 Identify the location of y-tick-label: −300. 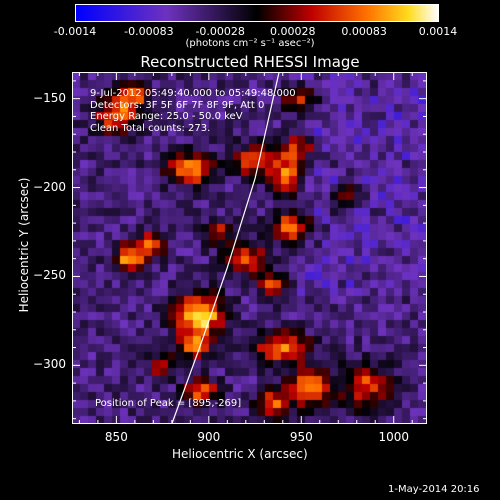
(49, 364).